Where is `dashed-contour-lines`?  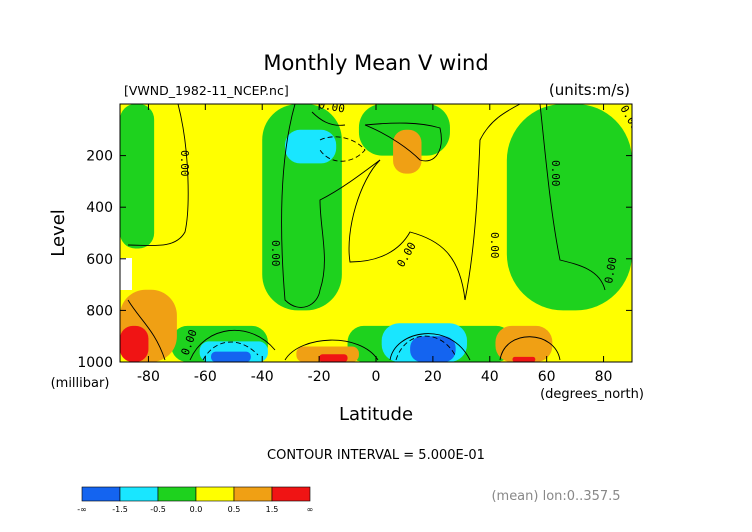
dashed-contour-lines is located at coordinates (329, 248).